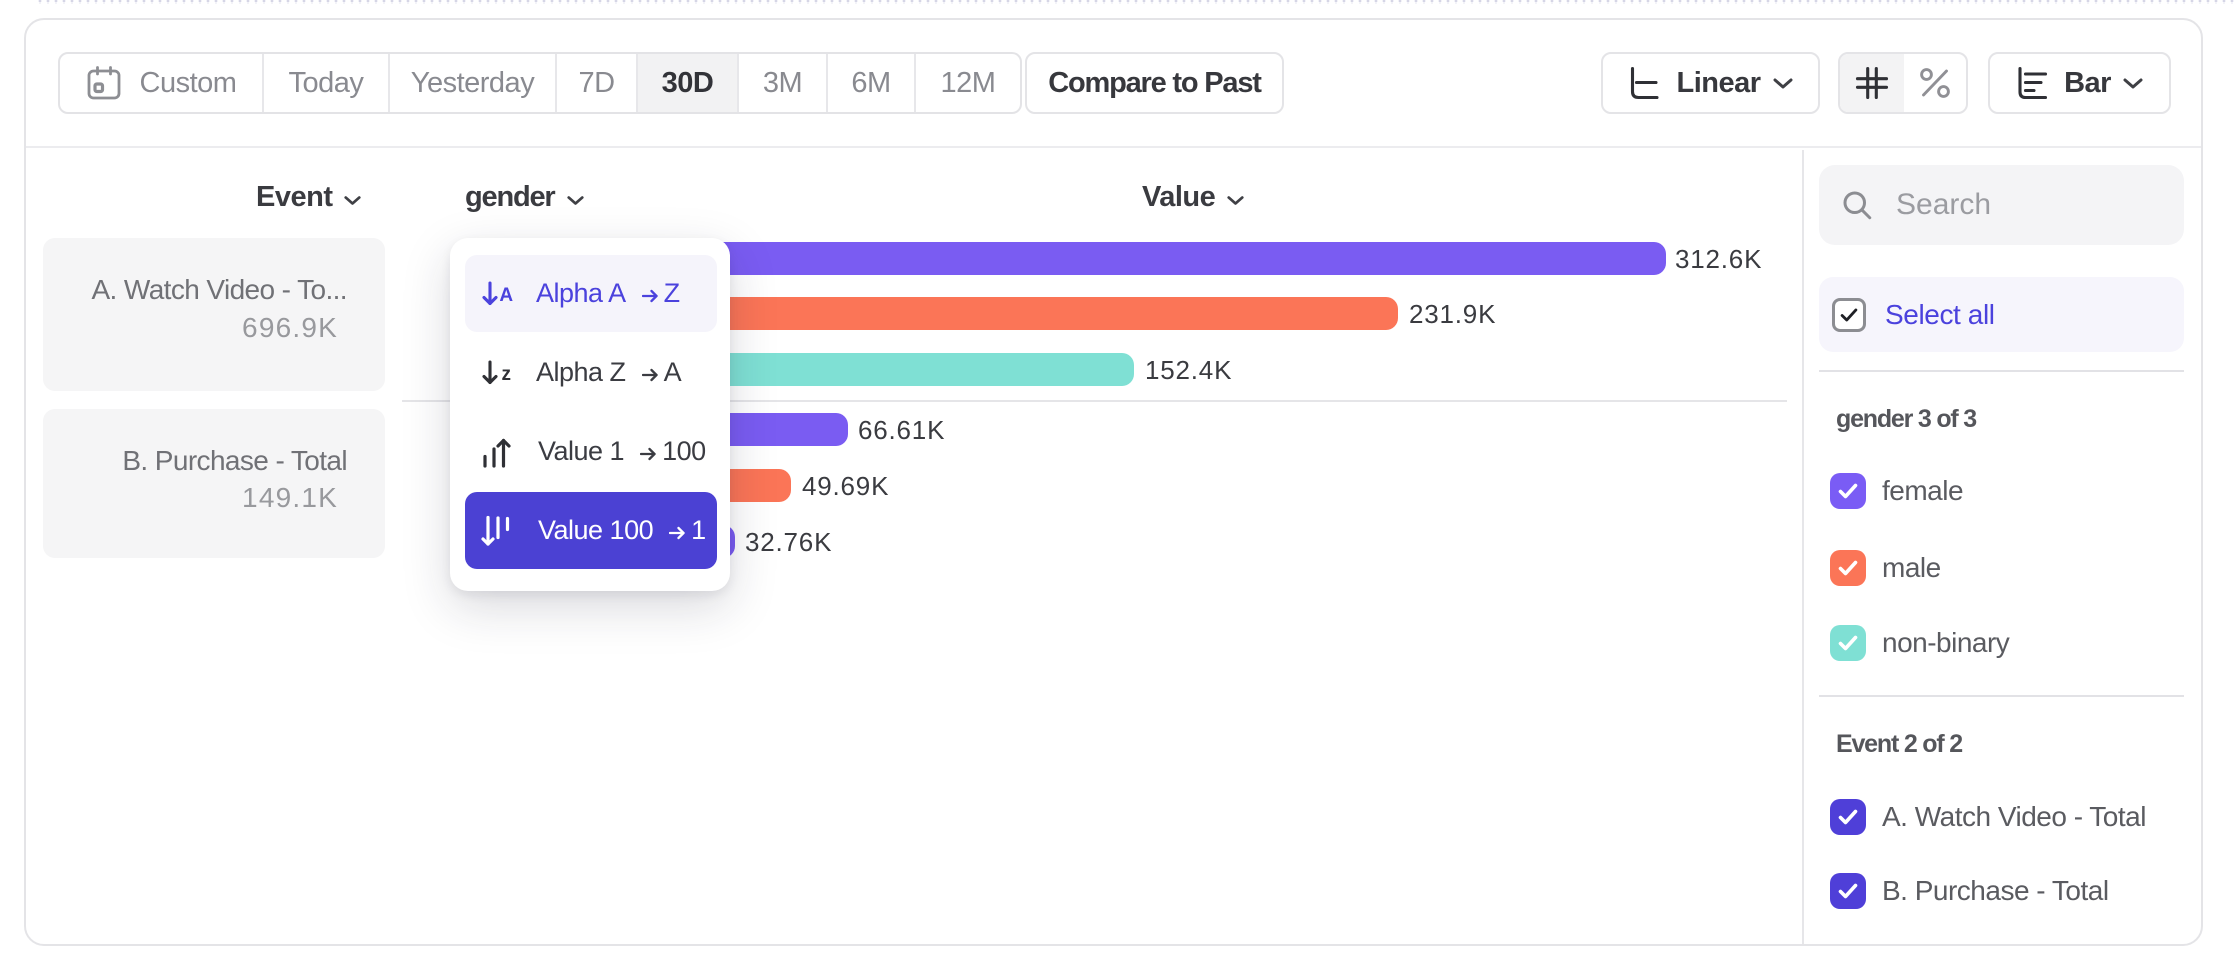 Image resolution: width=2234 pixels, height=974 pixels. Describe the element at coordinates (506, 295) in the screenshot. I see `svg-text: A` at that location.